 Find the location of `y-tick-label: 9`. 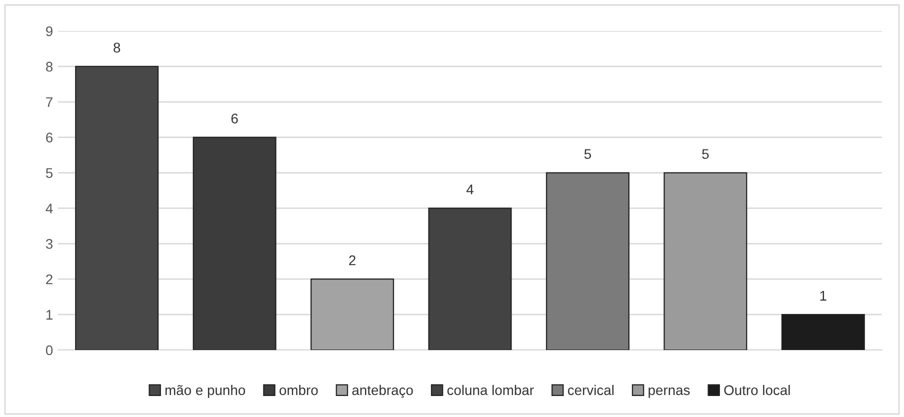

y-tick-label: 9 is located at coordinates (49, 31).